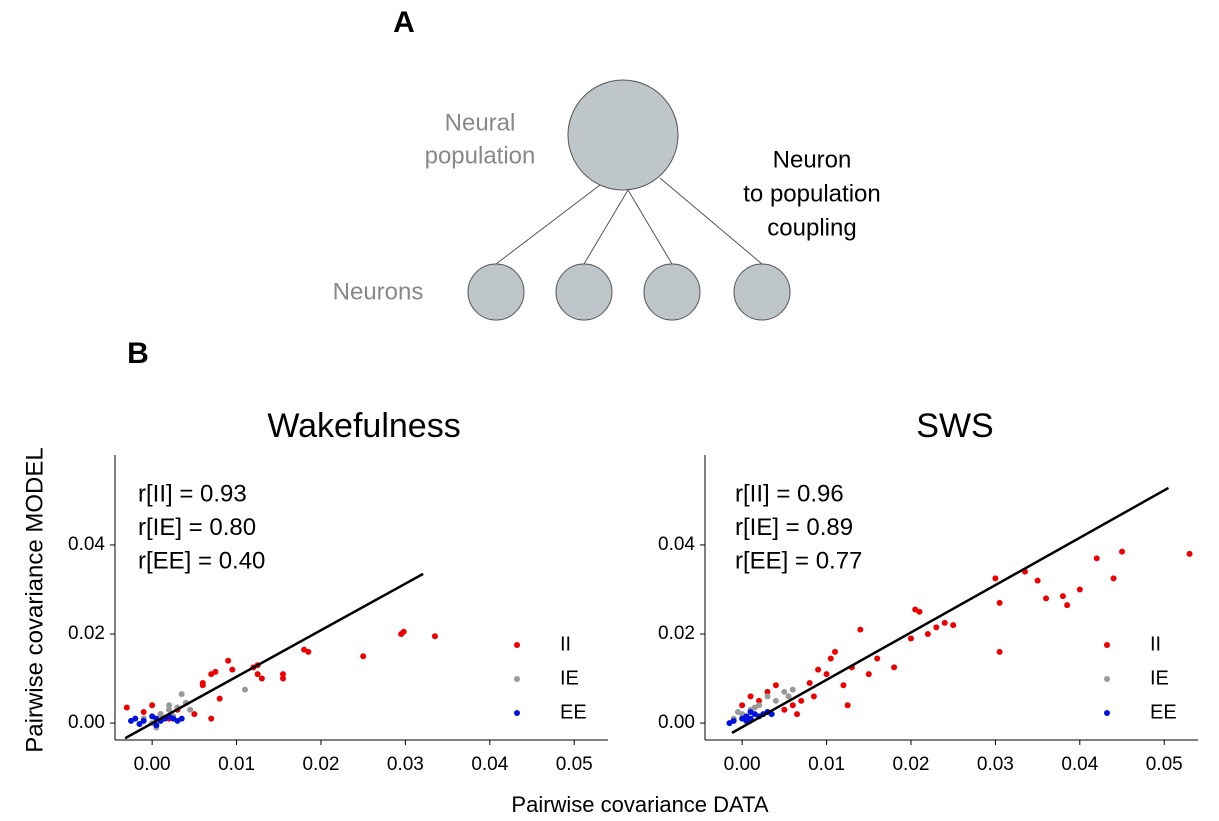 The width and height of the screenshot is (1219, 821). Describe the element at coordinates (639, 804) in the screenshot. I see `x-axis-label: Pairwise covariance DATA` at that location.